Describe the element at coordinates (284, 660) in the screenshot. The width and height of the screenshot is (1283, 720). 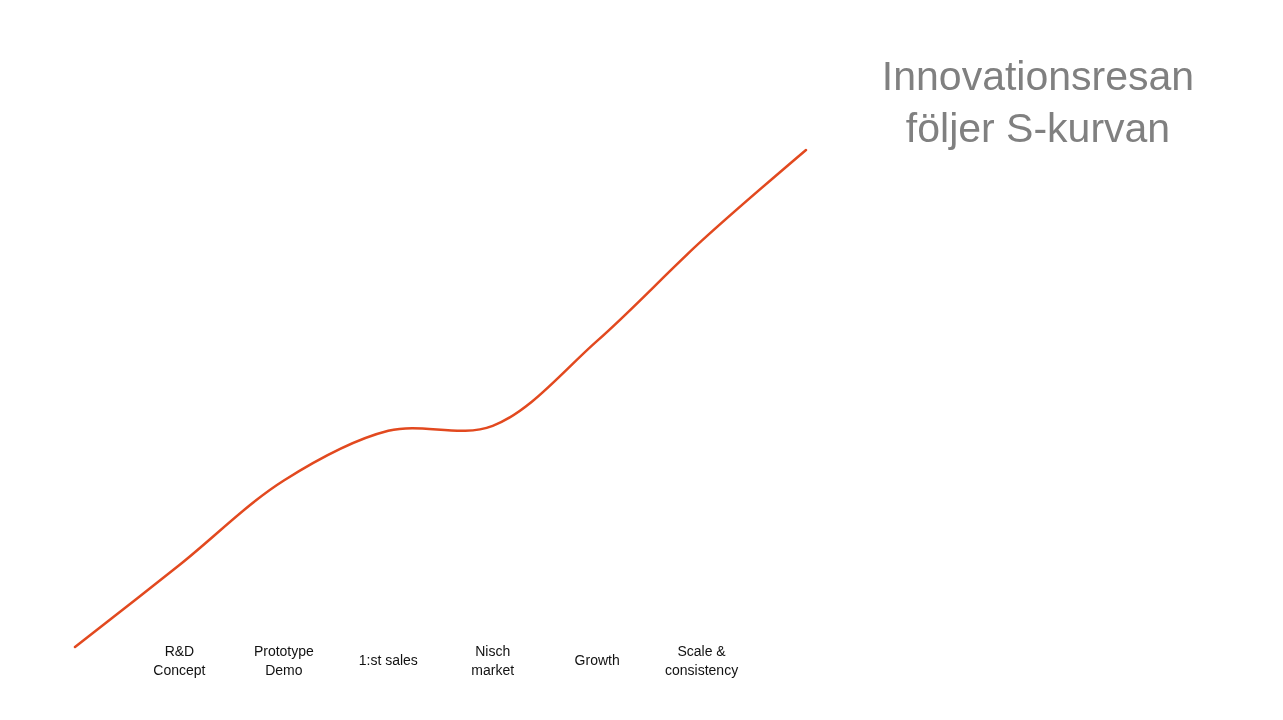
I see `x-tick-label: Prototype Demo` at that location.